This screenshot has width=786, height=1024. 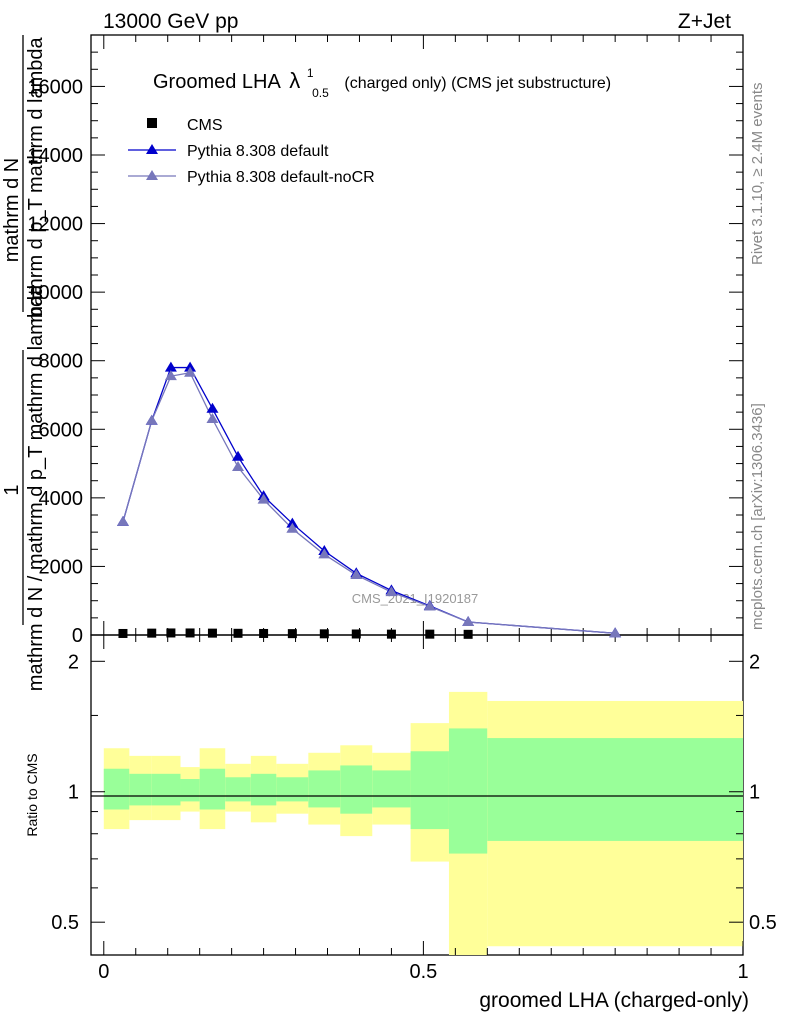 What do you see at coordinates (754, 793) in the screenshot?
I see `ratio-y-tick-label-right: 1` at bounding box center [754, 793].